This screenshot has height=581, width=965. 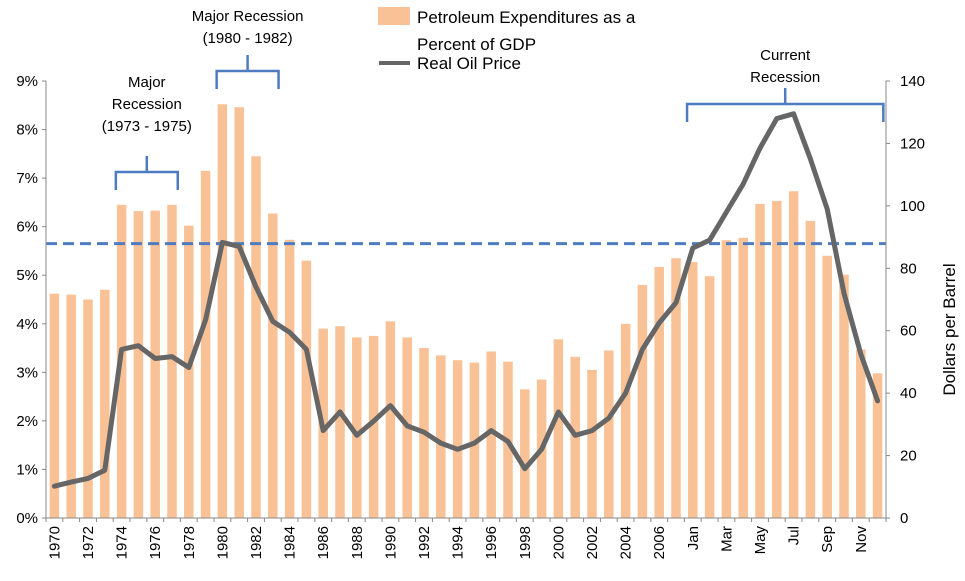 What do you see at coordinates (626, 542) in the screenshot?
I see `x-tick-label: 2004` at bounding box center [626, 542].